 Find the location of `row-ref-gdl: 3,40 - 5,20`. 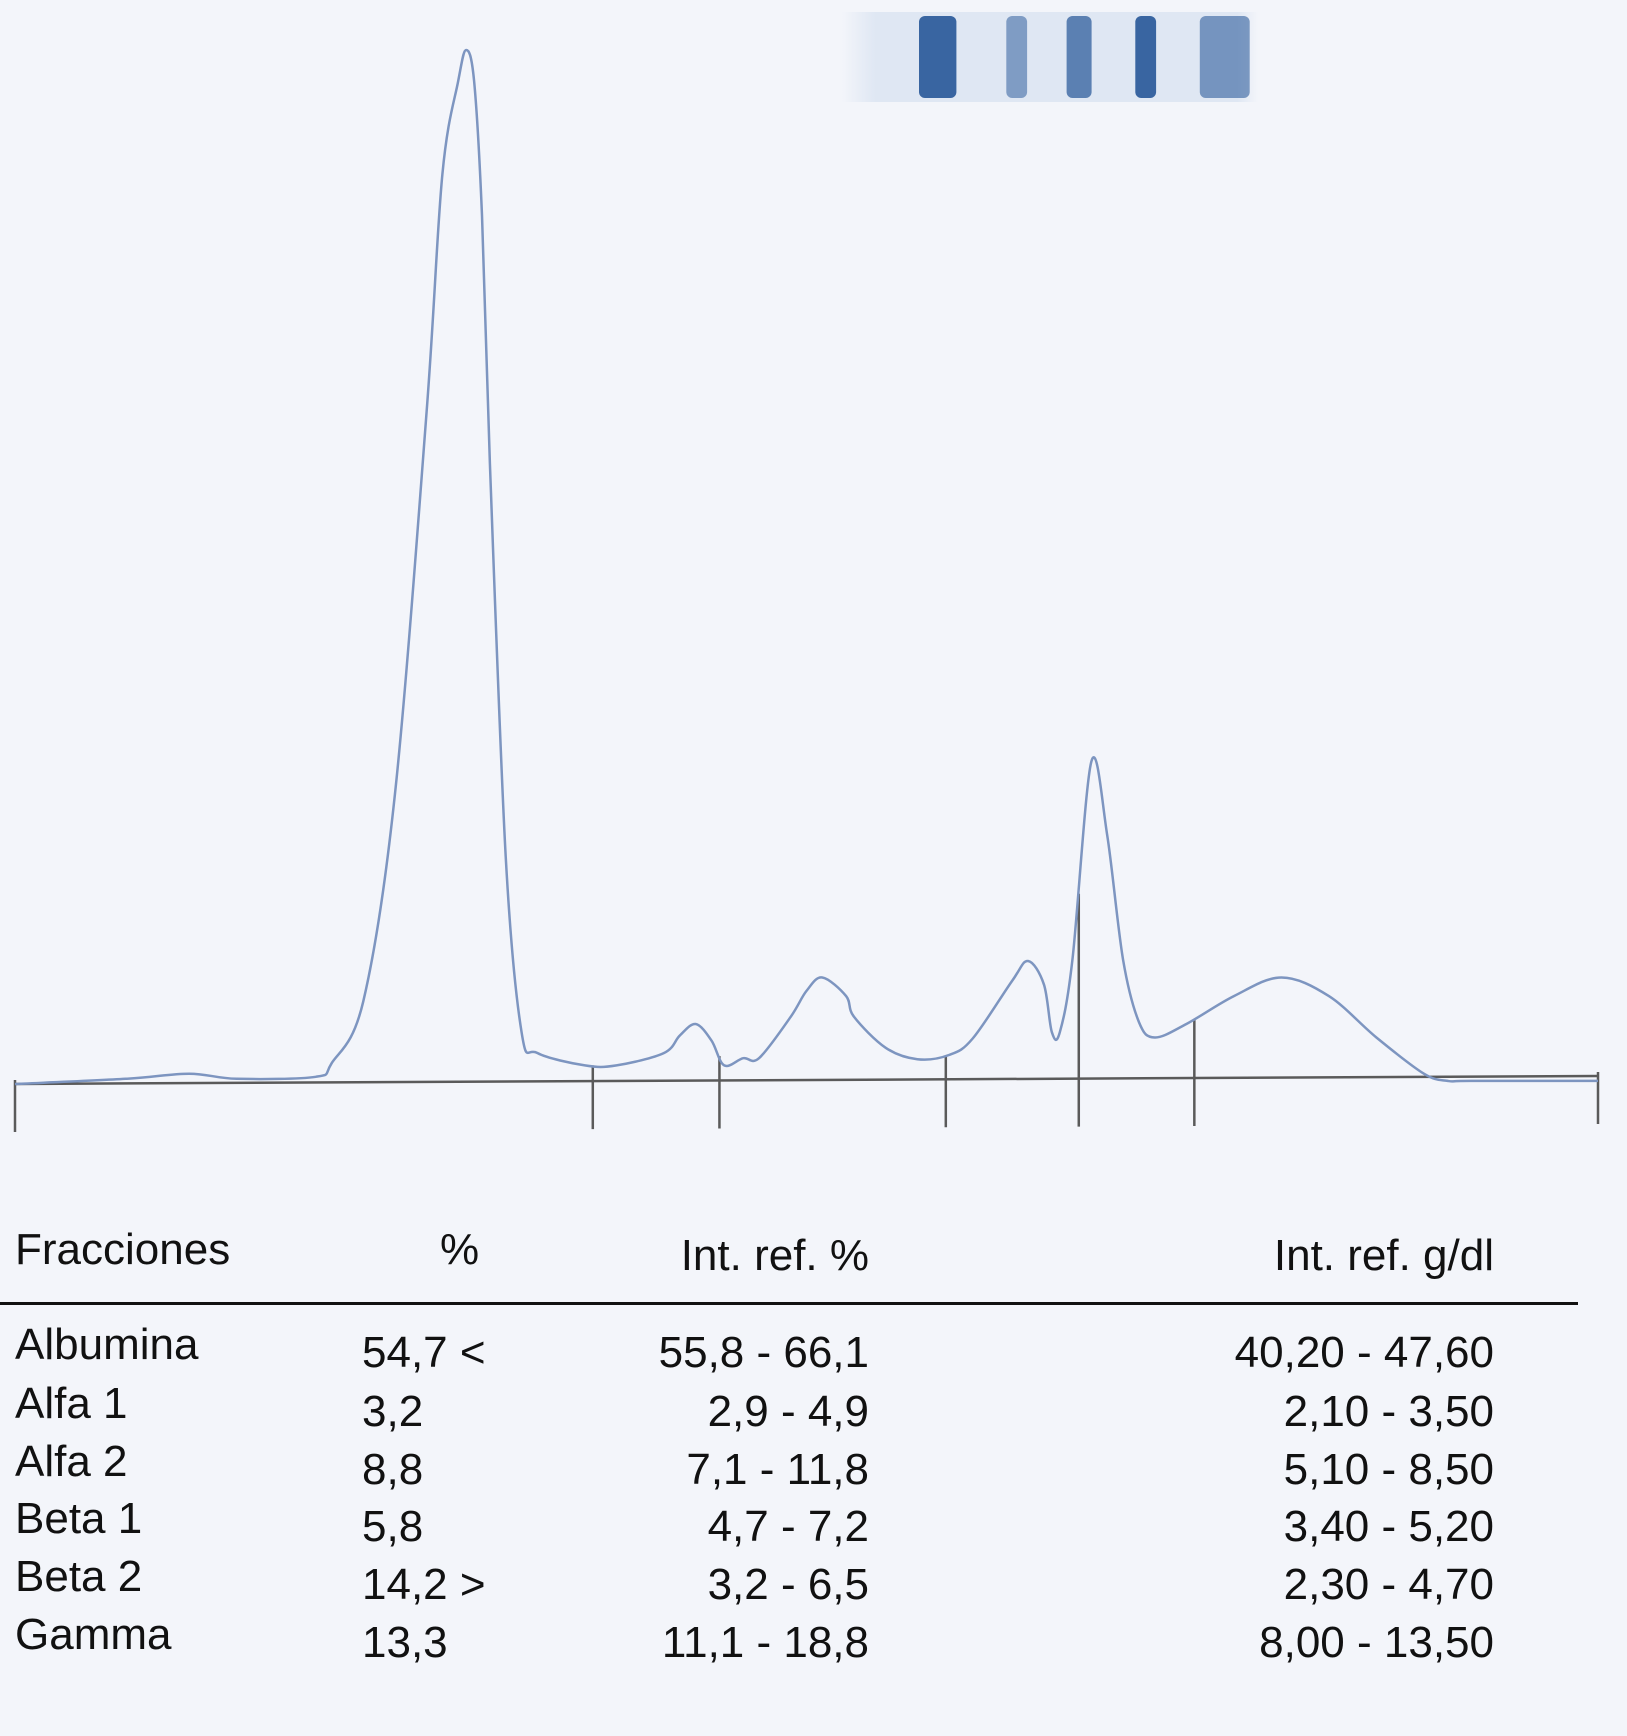

row-ref-gdl: 3,40 - 5,20 is located at coordinates (1388, 1526).